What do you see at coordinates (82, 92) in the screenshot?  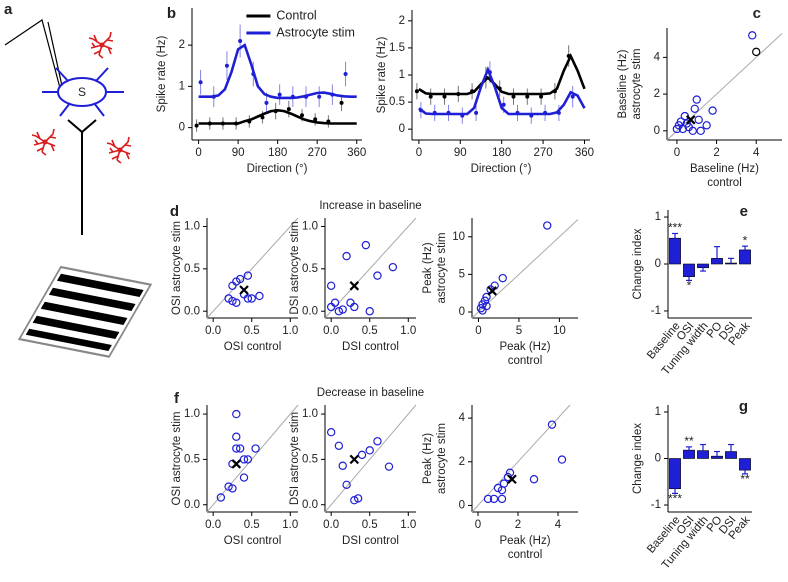 I see `soma-label: S` at bounding box center [82, 92].